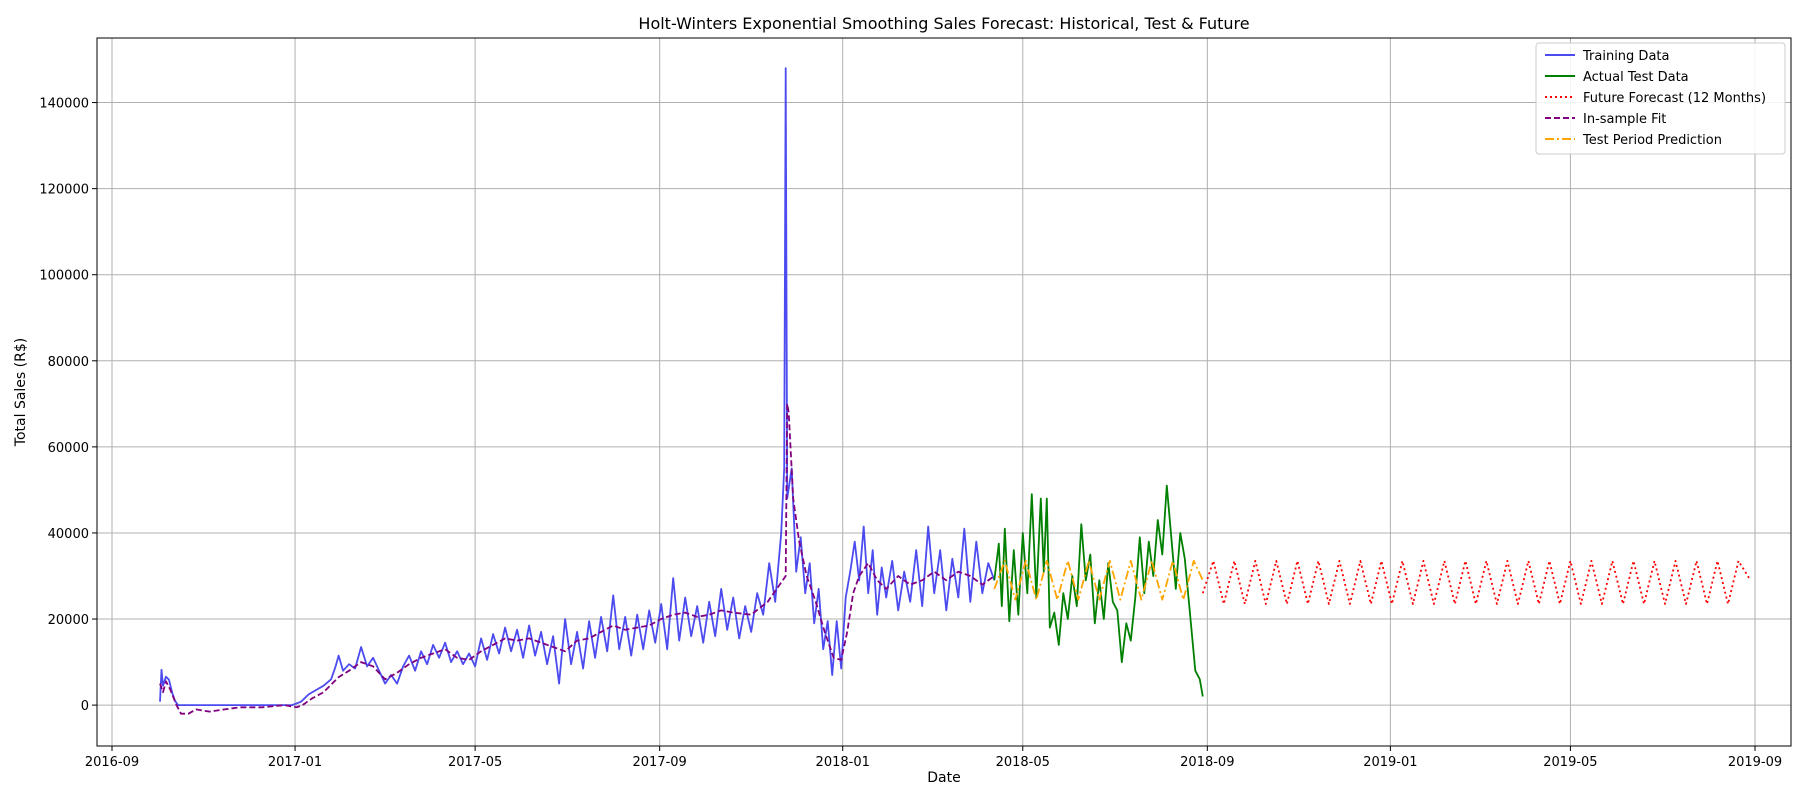 The height and width of the screenshot is (800, 1800). I want to click on y-axis-label: Total Sales (R$), so click(21, 392).